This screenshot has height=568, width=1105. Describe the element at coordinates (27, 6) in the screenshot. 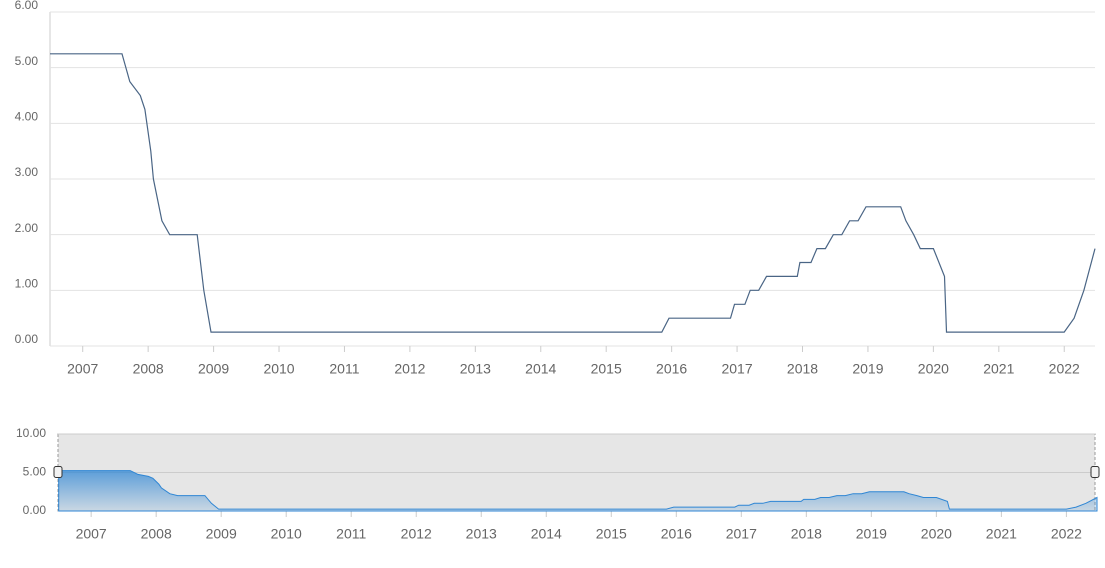

I see `y-tick-label: 6.00` at that location.